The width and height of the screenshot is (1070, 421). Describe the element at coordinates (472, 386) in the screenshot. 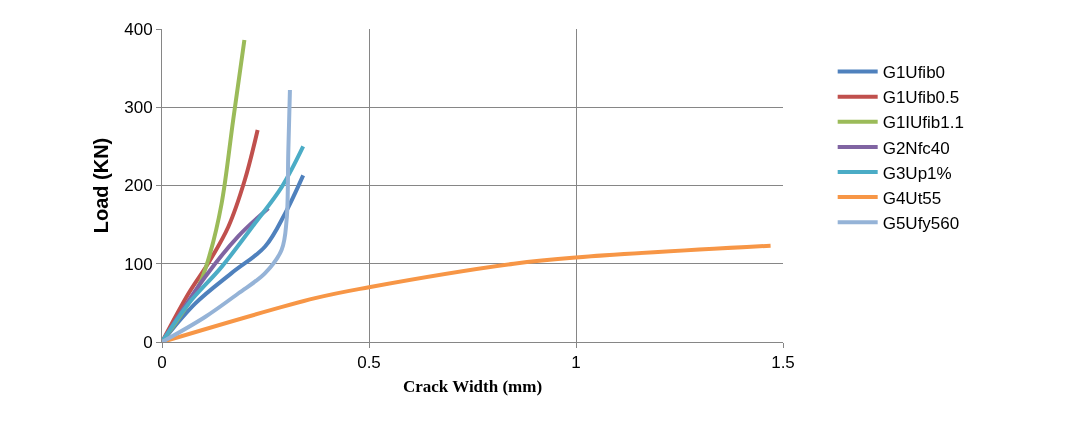

I see `x-axis-title: Crack Width (mm)` at that location.